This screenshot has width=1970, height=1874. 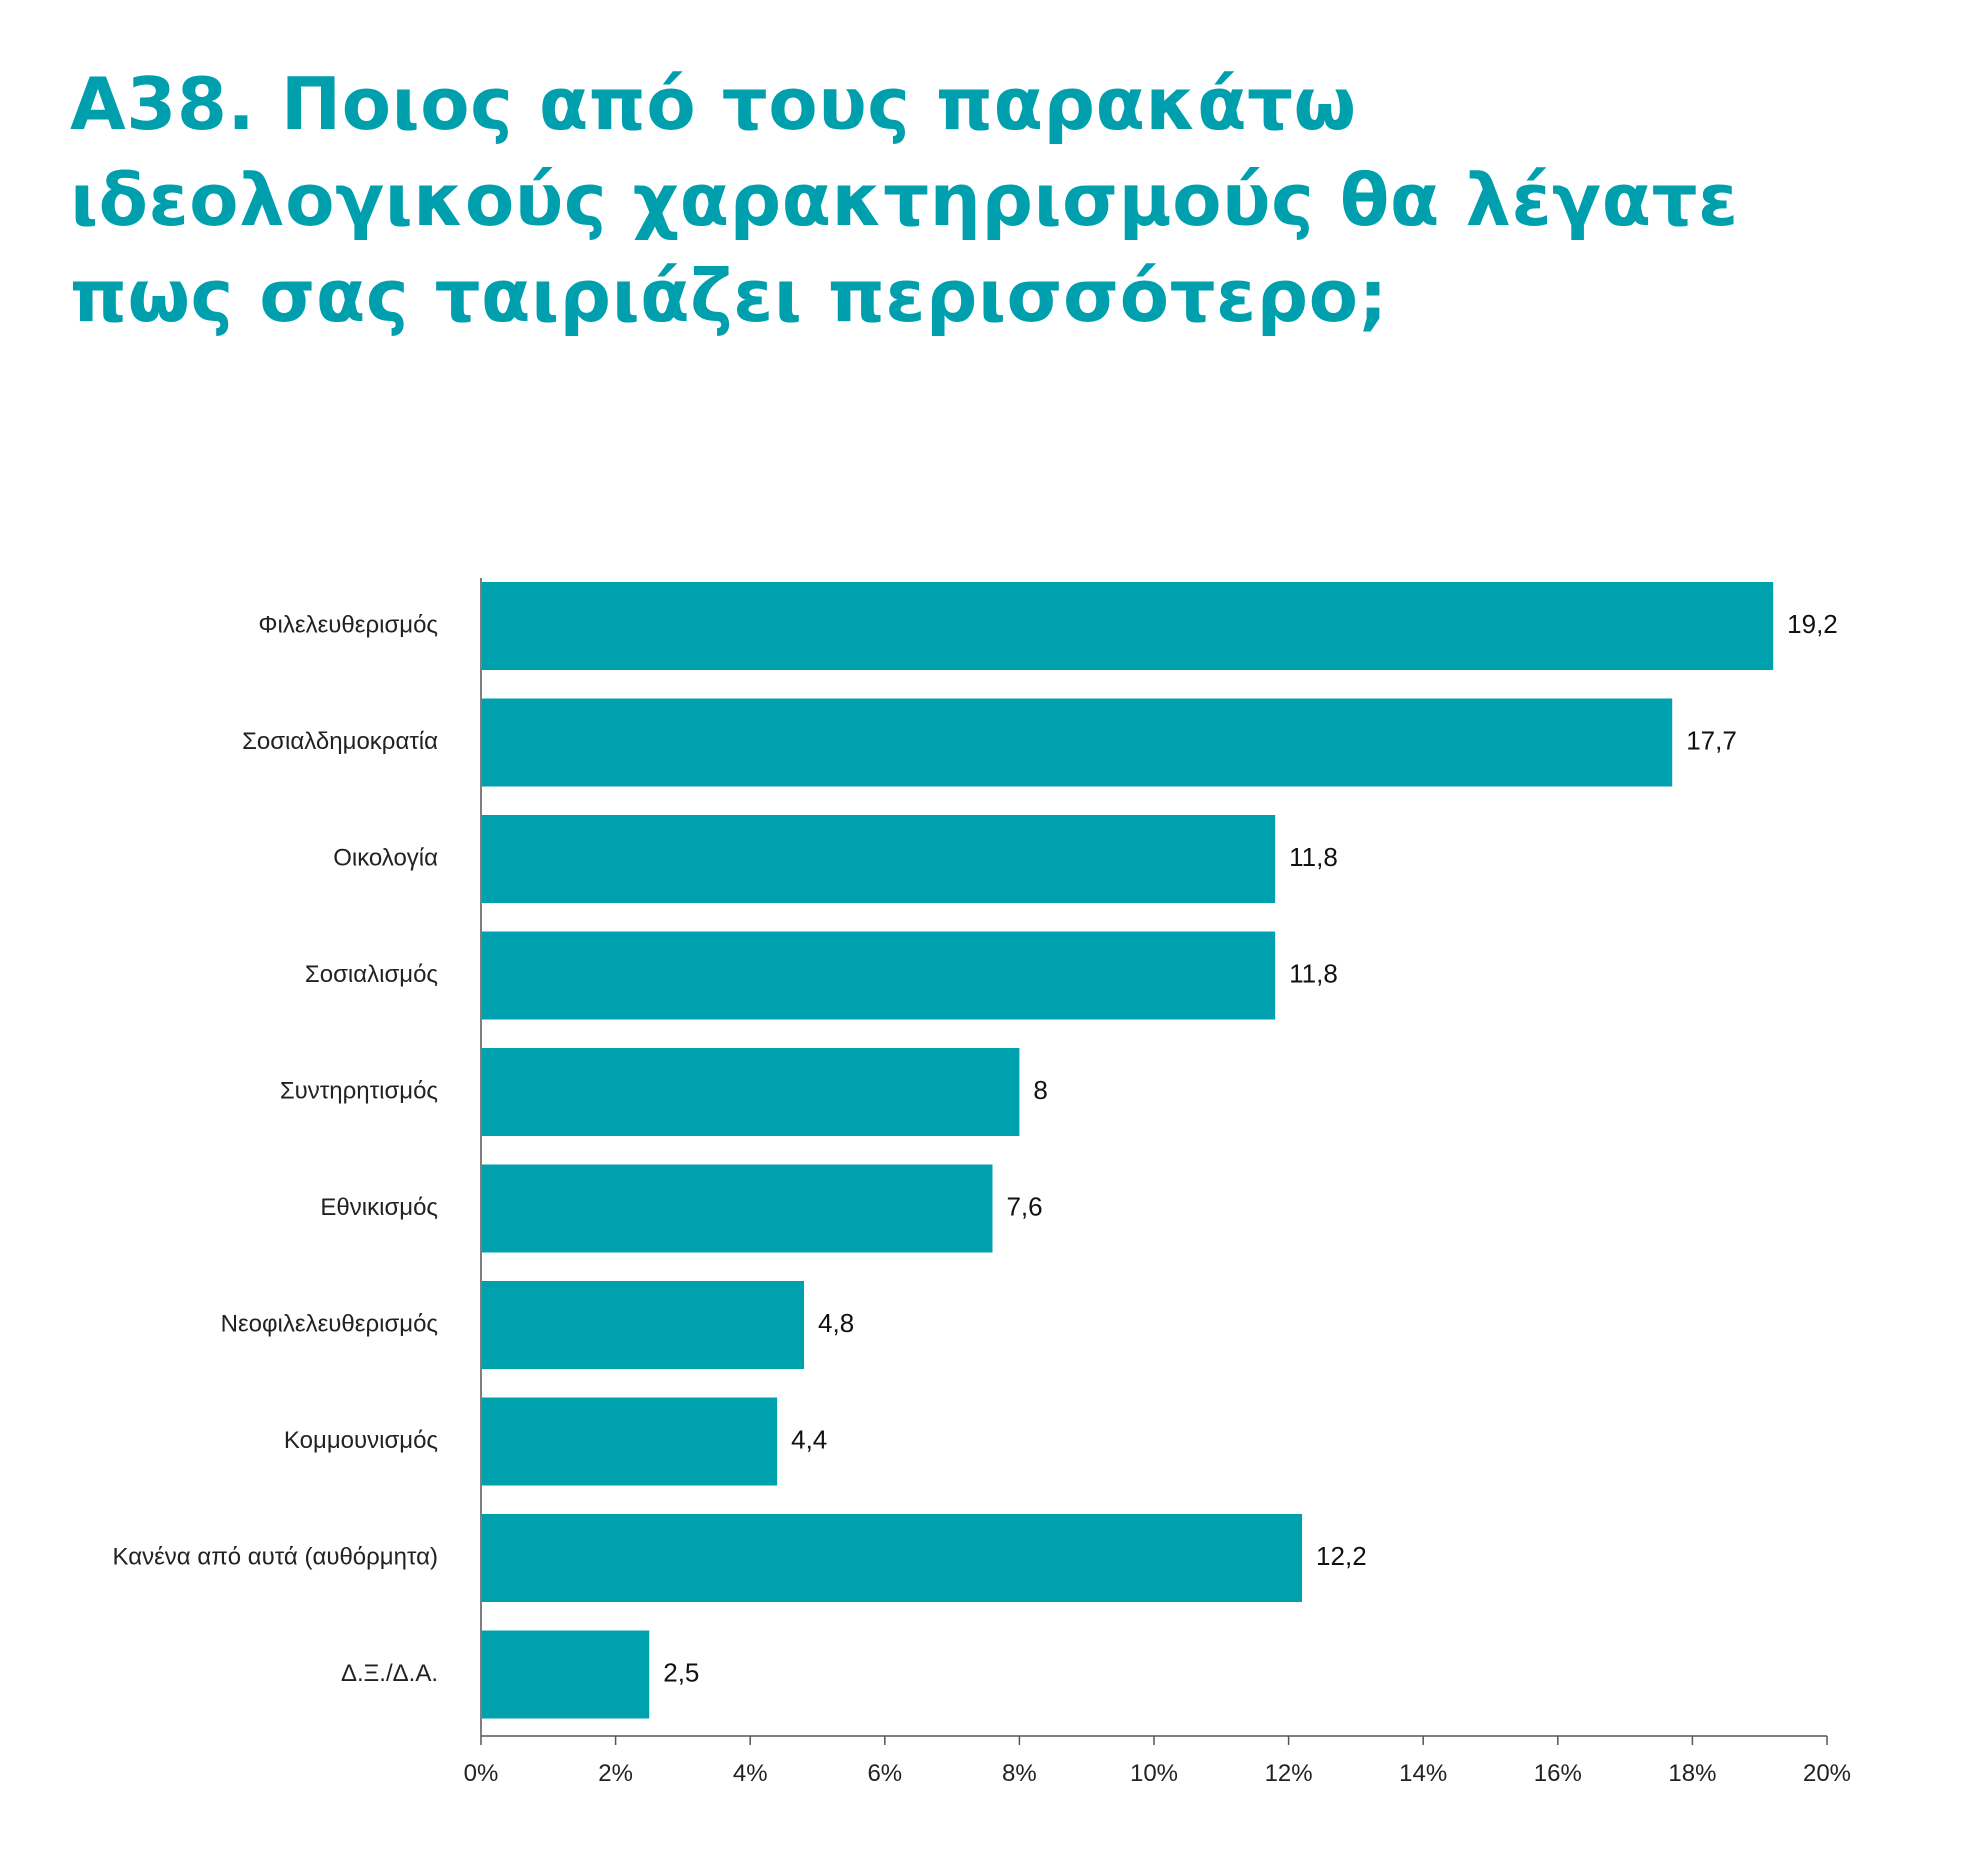 I want to click on category-label: Κομμουνισμός, so click(x=361, y=1440).